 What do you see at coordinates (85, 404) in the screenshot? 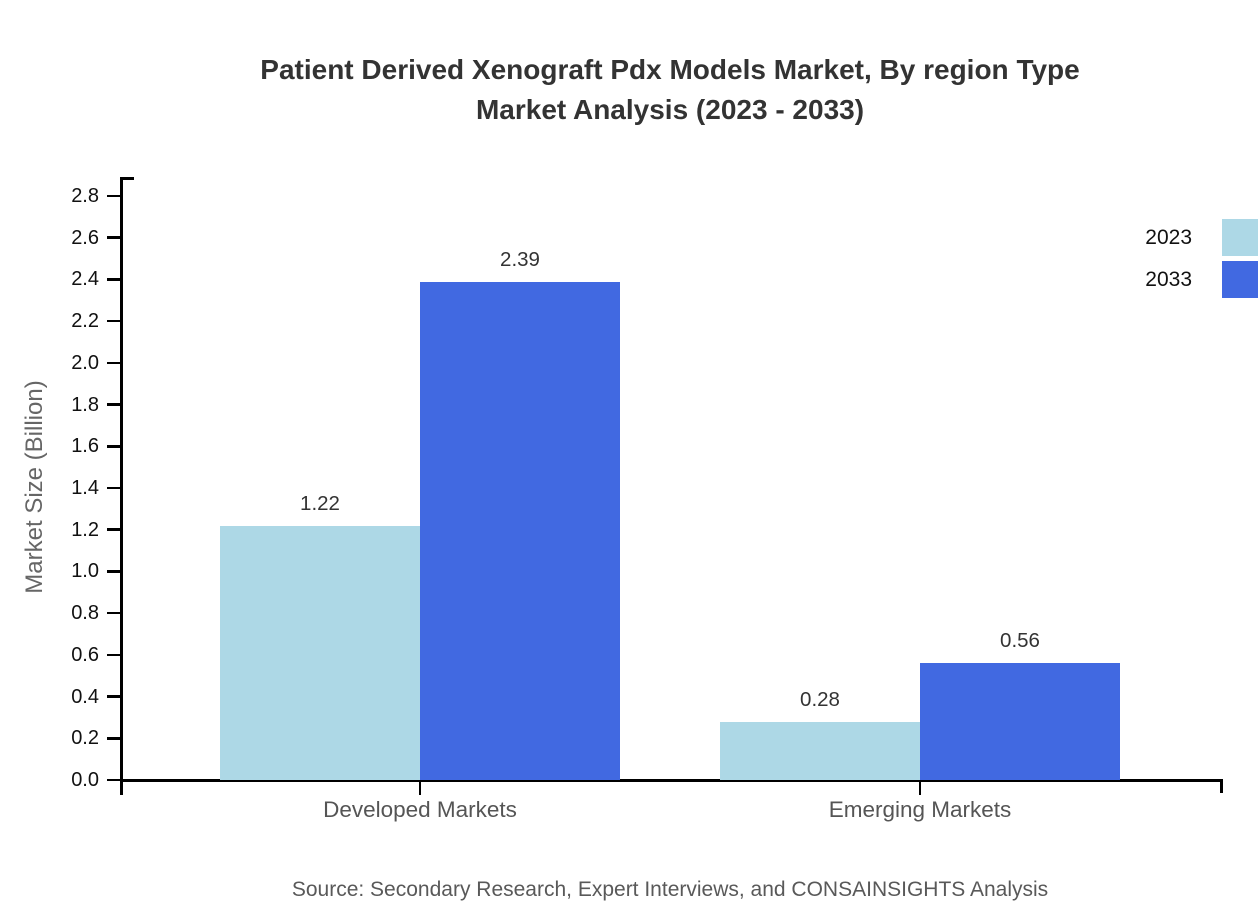
I see `y-tick-label: 1.8` at bounding box center [85, 404].